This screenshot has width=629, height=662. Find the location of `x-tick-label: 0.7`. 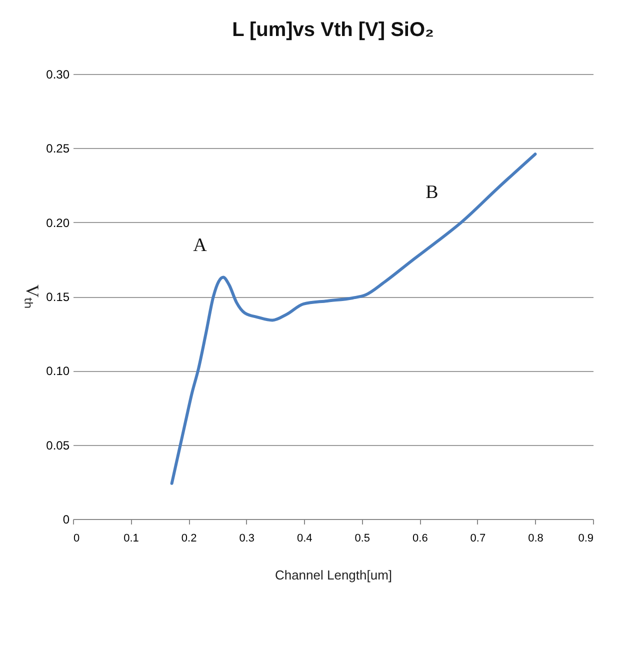

x-tick-label: 0.7 is located at coordinates (478, 538).